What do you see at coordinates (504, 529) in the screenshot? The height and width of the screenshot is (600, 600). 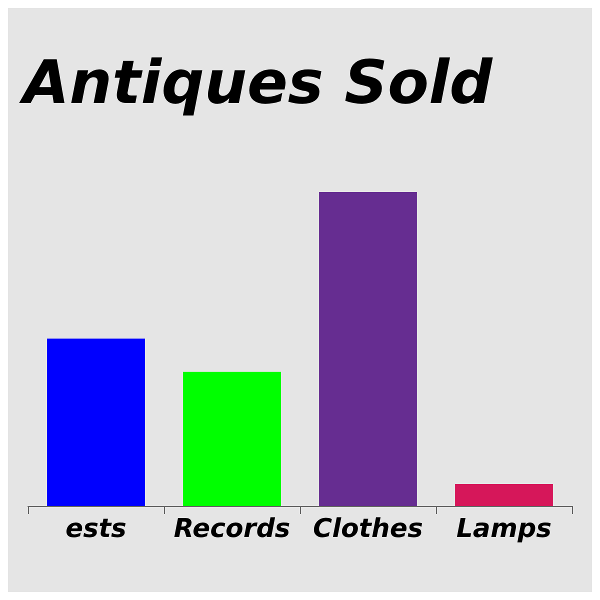 I see `x-tick-label: Lamps` at bounding box center [504, 529].